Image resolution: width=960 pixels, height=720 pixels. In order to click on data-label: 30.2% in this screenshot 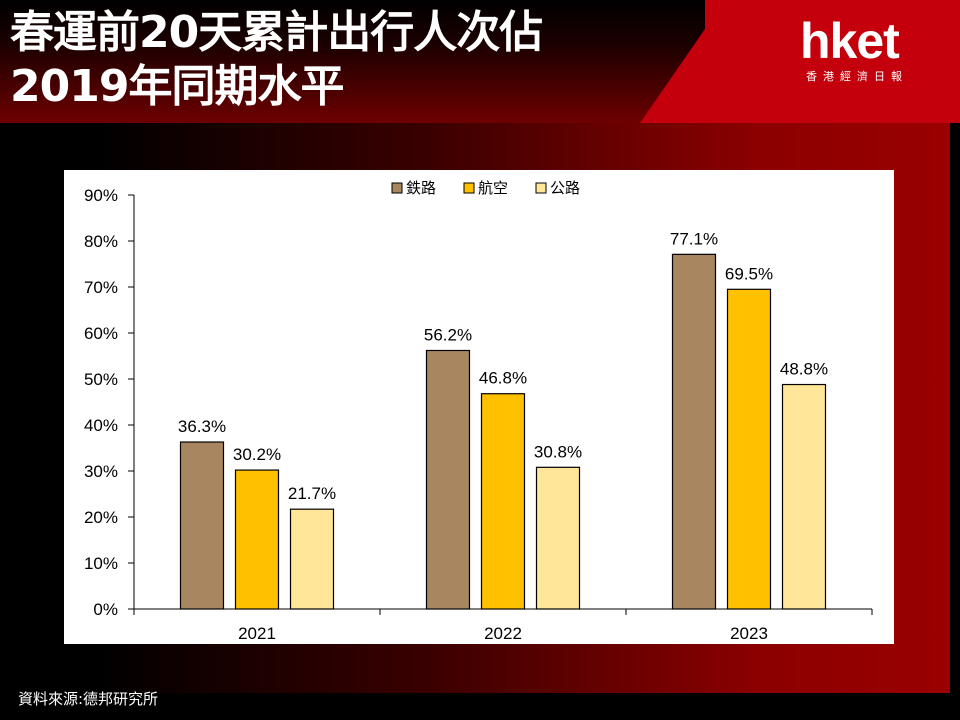, I will do `click(257, 454)`.